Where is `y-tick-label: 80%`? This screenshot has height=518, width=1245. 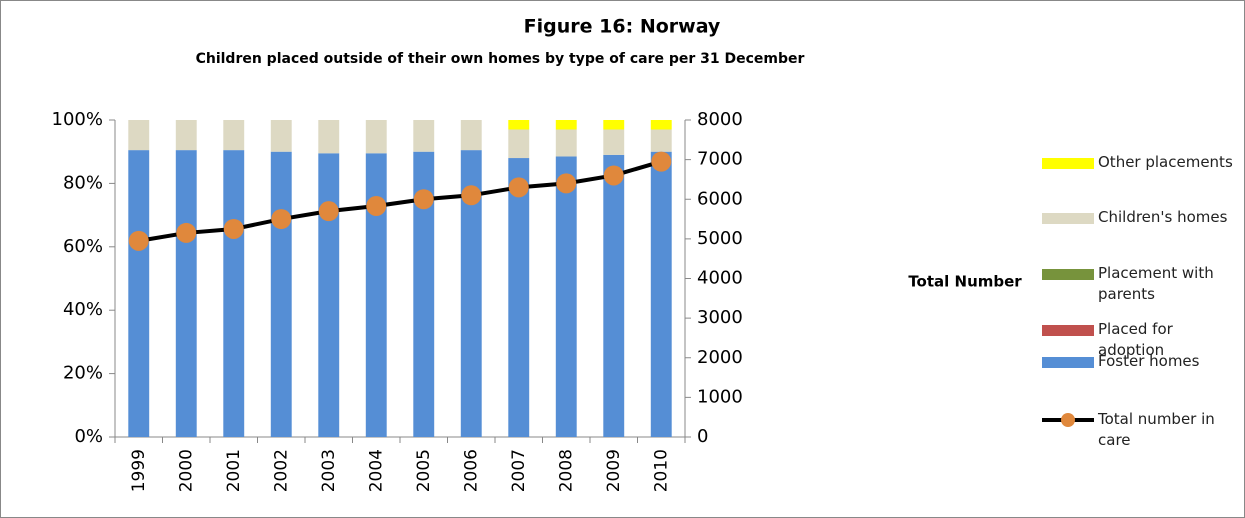
y-tick-label: 80% is located at coordinates (83, 182).